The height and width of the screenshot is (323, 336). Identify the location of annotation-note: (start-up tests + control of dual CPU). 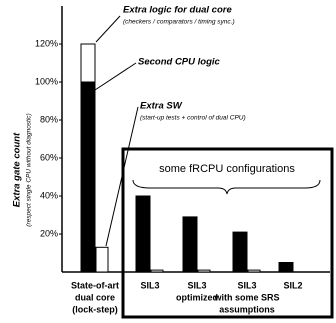
(193, 118).